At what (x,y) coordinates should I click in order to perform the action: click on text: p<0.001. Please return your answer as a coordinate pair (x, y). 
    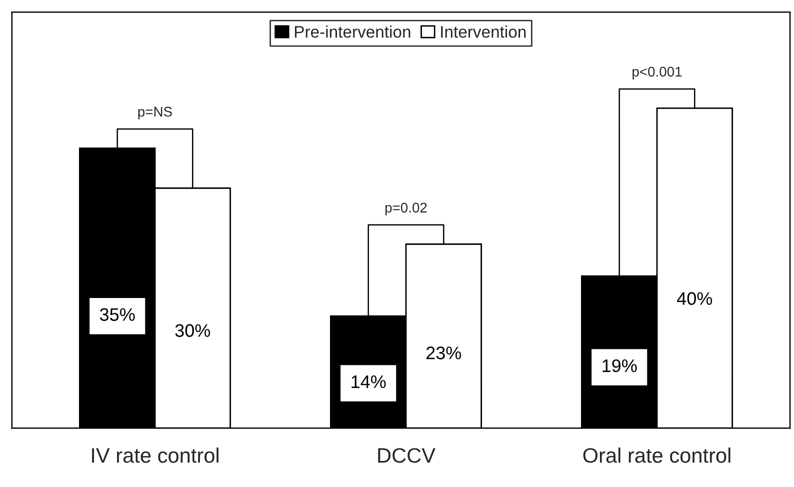
    Looking at the image, I should click on (657, 73).